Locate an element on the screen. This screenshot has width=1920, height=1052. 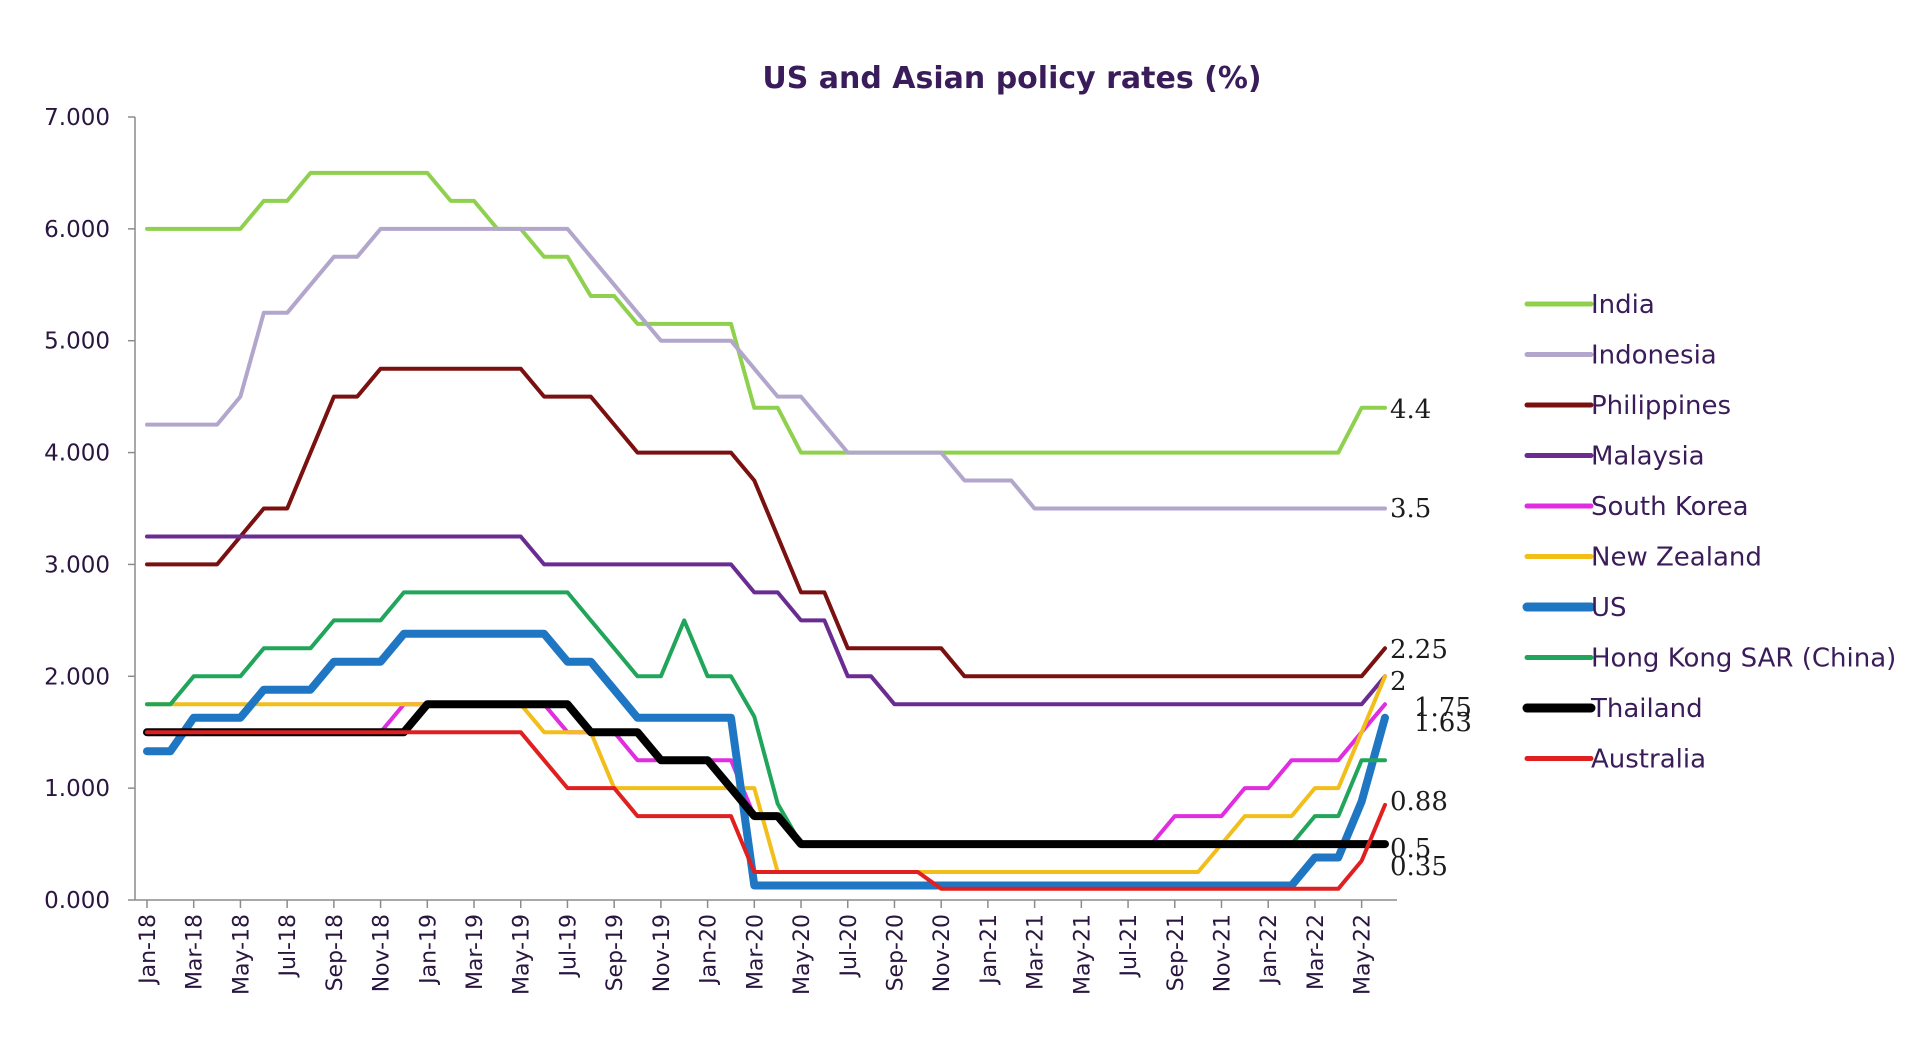
x-tick-label: Mar-22 is located at coordinates (1316, 952).